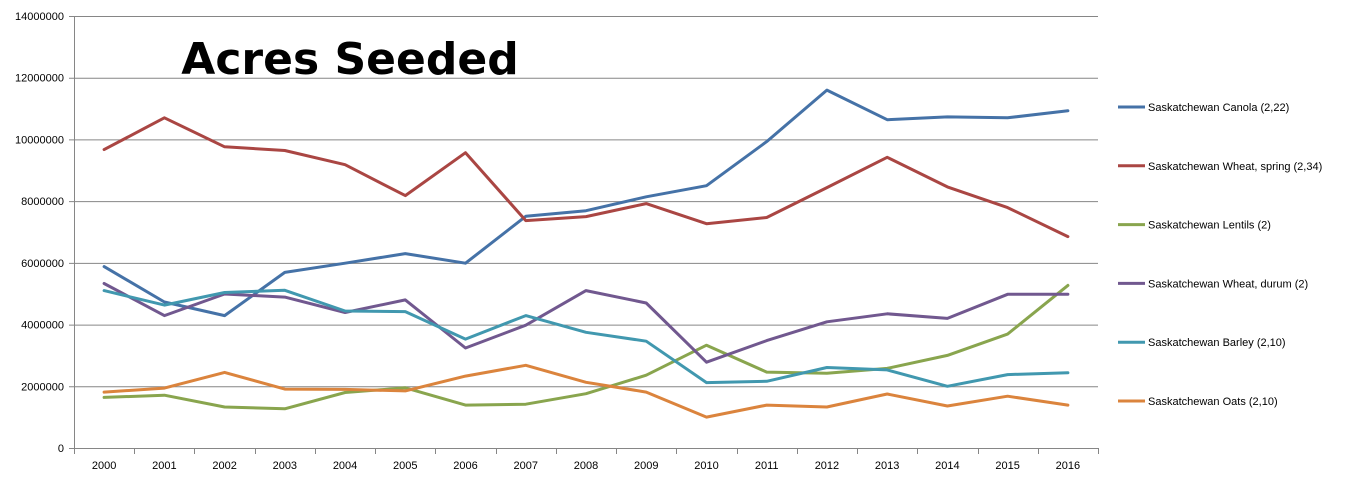 Image resolution: width=1353 pixels, height=487 pixels. Describe the element at coordinates (39, 140) in the screenshot. I see `y-tick-label: 10000000` at that location.